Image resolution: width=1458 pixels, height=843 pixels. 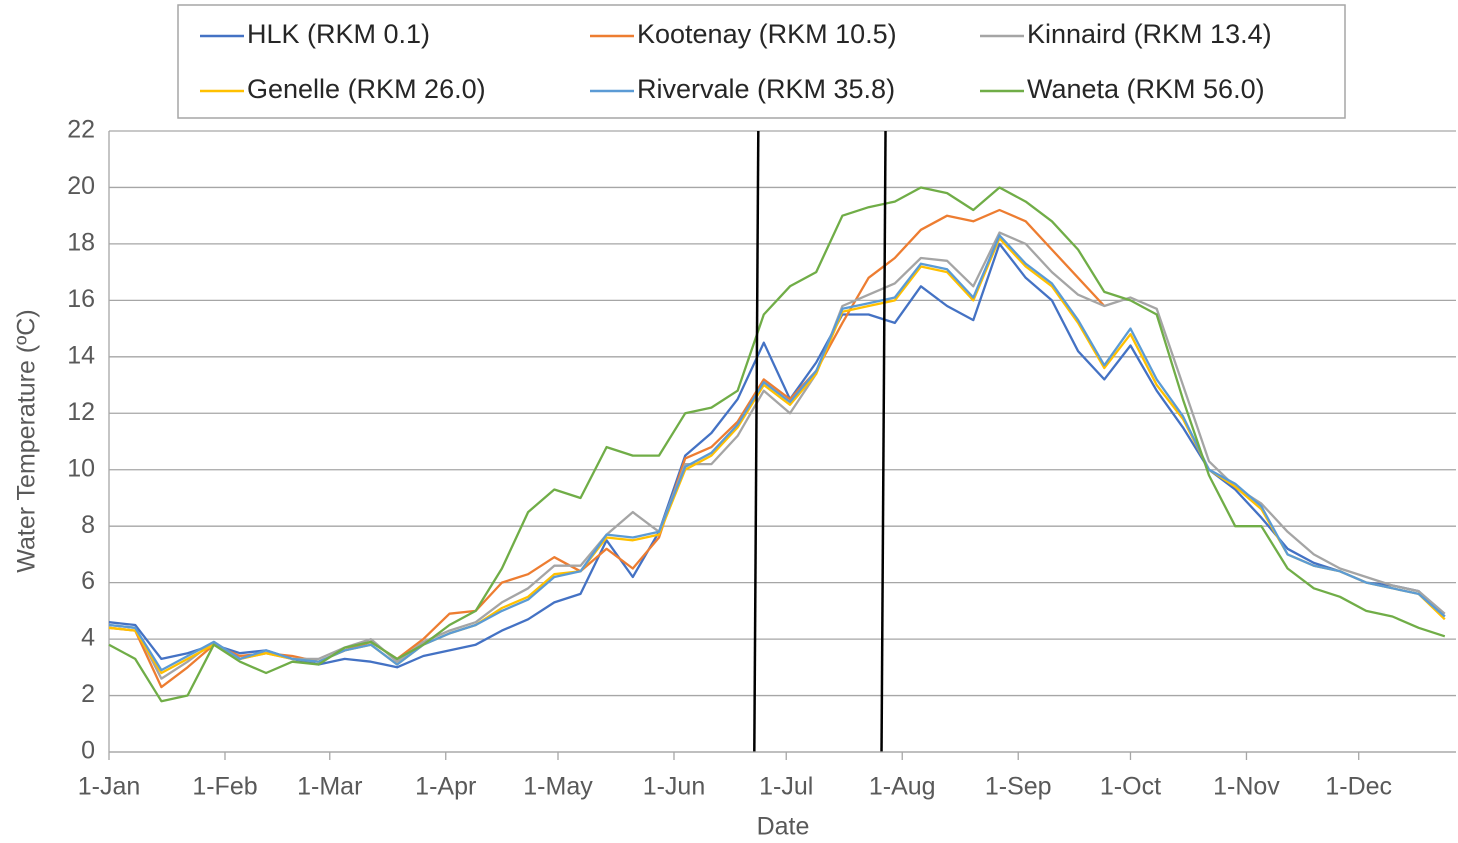 What do you see at coordinates (1146, 89) in the screenshot?
I see `legend-label: Waneta (RKM 56.0)` at bounding box center [1146, 89].